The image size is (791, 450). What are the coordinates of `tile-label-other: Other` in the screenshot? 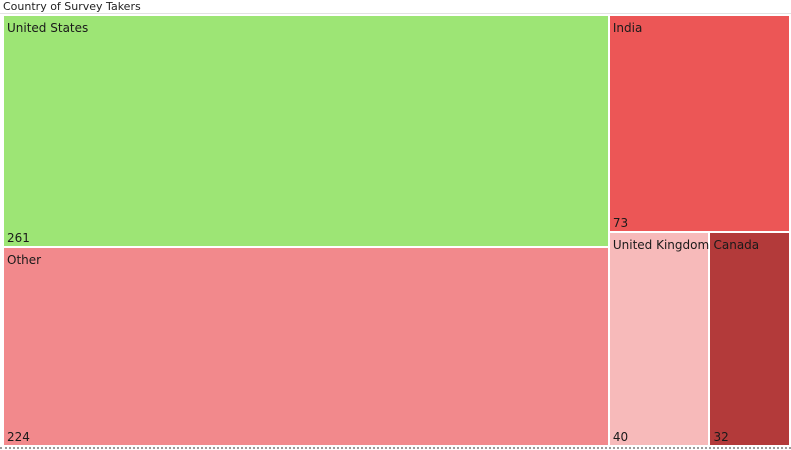 It's located at (24, 259).